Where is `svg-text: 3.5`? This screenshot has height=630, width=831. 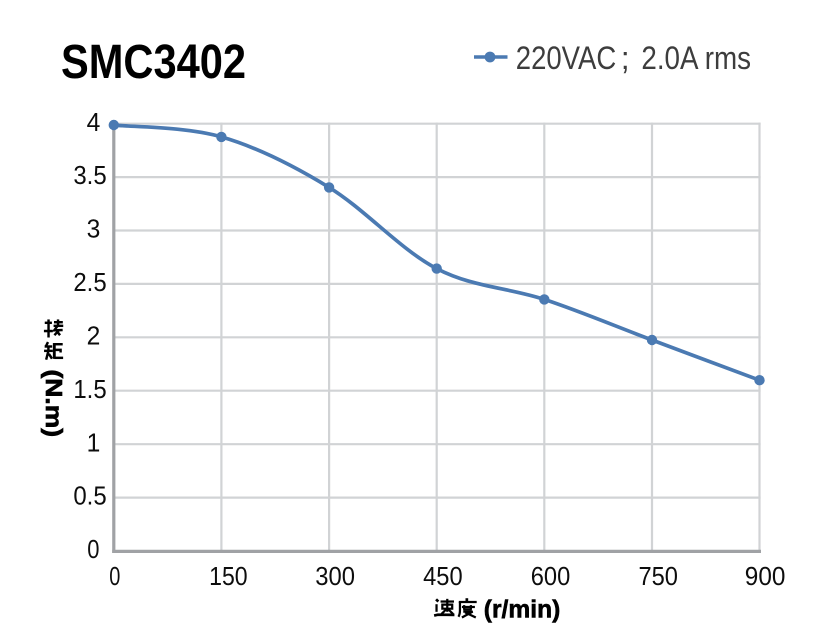 svg-text: 3.5 is located at coordinates (89, 175).